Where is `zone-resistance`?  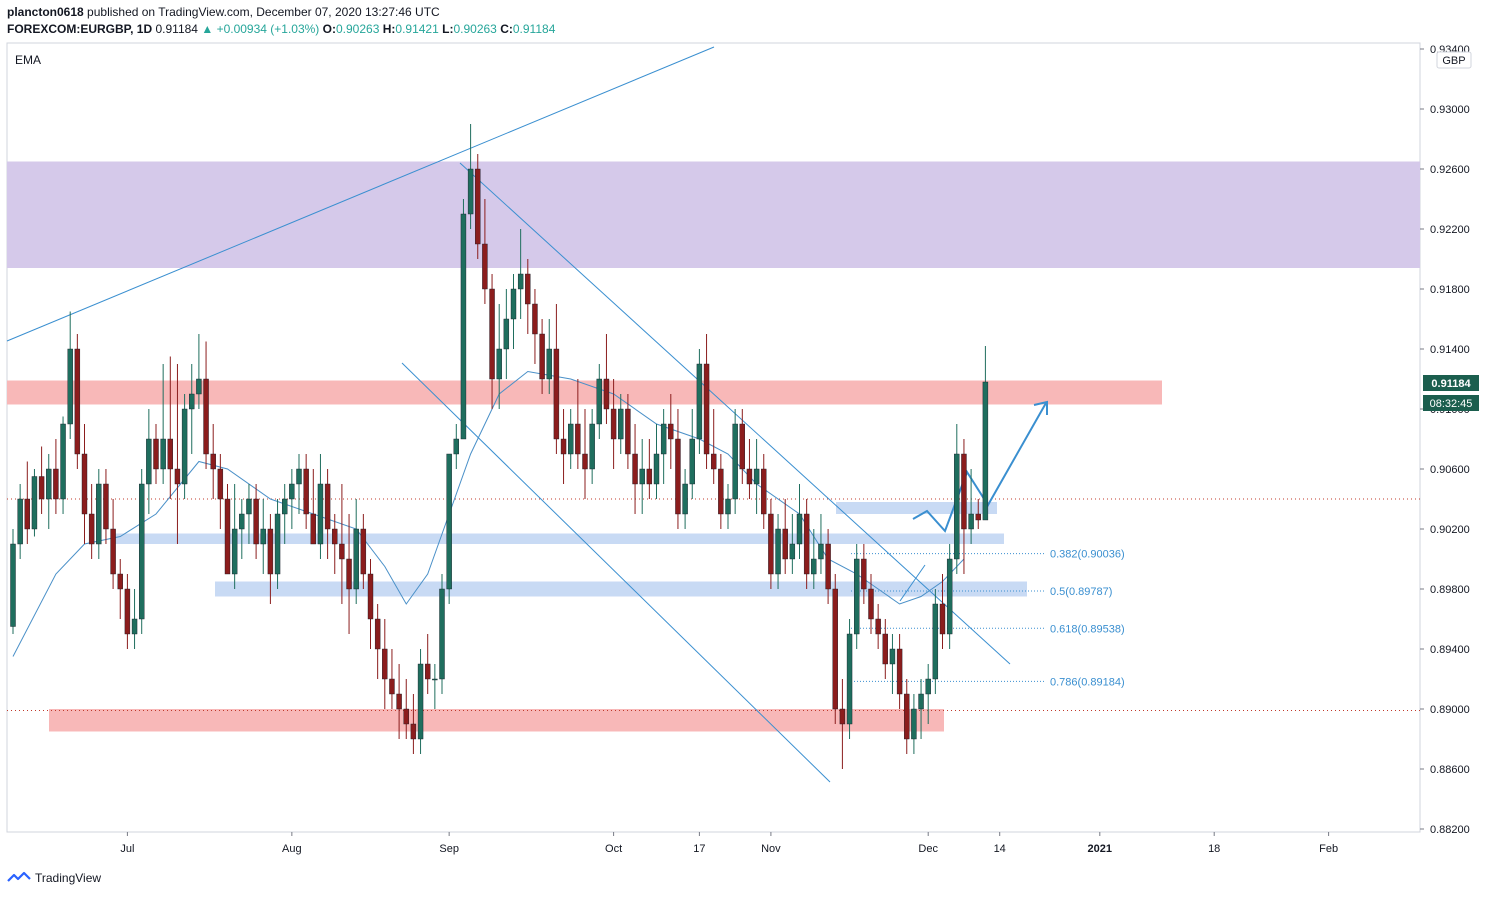 zone-resistance is located at coordinates (713, 215).